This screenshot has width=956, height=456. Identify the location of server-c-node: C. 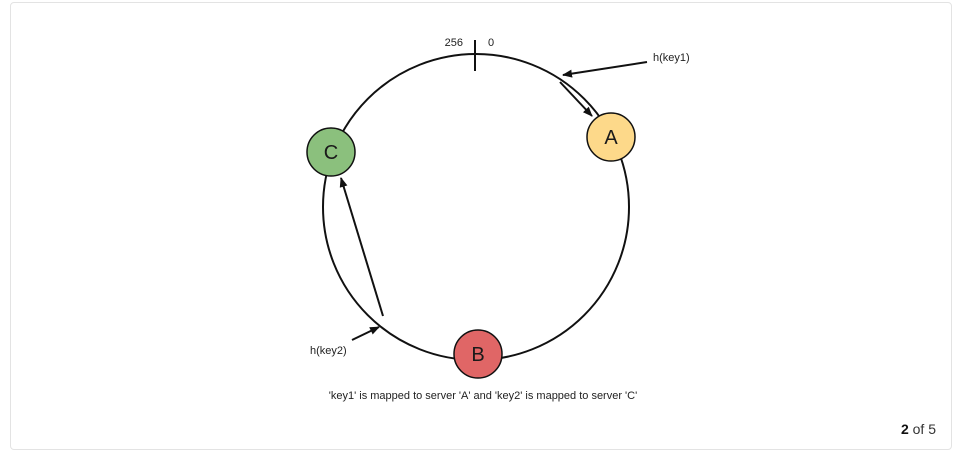
(331, 152).